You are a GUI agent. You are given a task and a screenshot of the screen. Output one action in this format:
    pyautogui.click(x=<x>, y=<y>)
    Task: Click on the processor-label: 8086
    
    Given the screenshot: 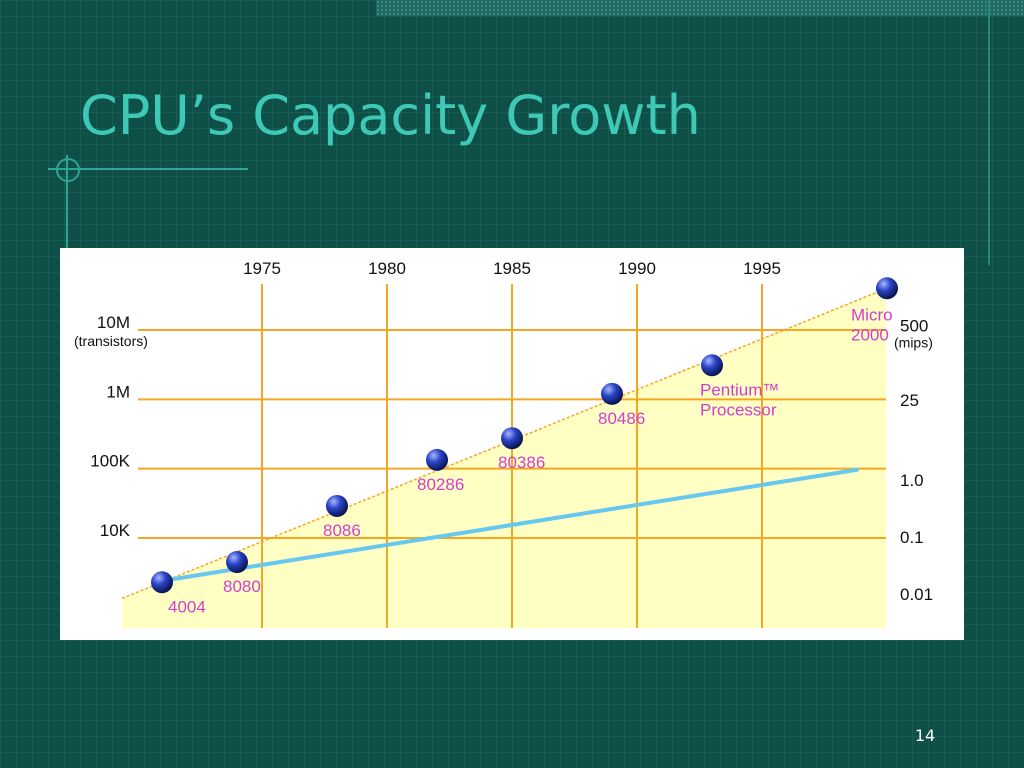 What is the action you would take?
    pyautogui.click(x=342, y=530)
    